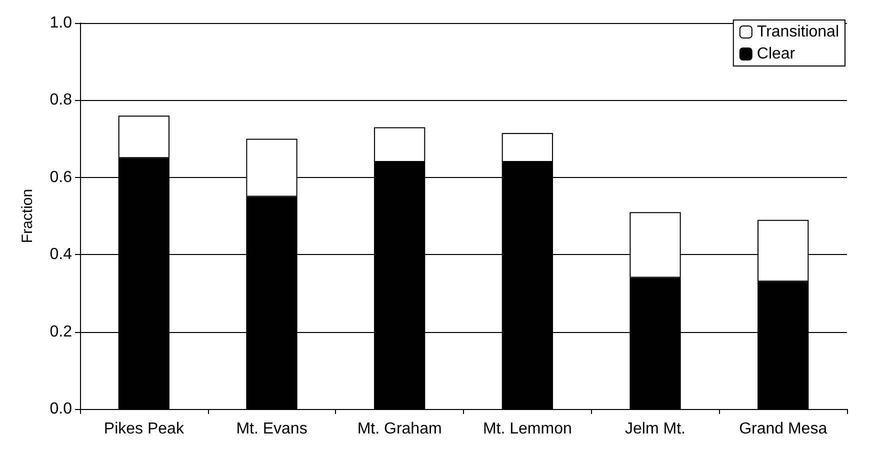 This screenshot has height=466, width=875. Describe the element at coordinates (776, 54) in the screenshot. I see `legend-label: Clear` at that location.